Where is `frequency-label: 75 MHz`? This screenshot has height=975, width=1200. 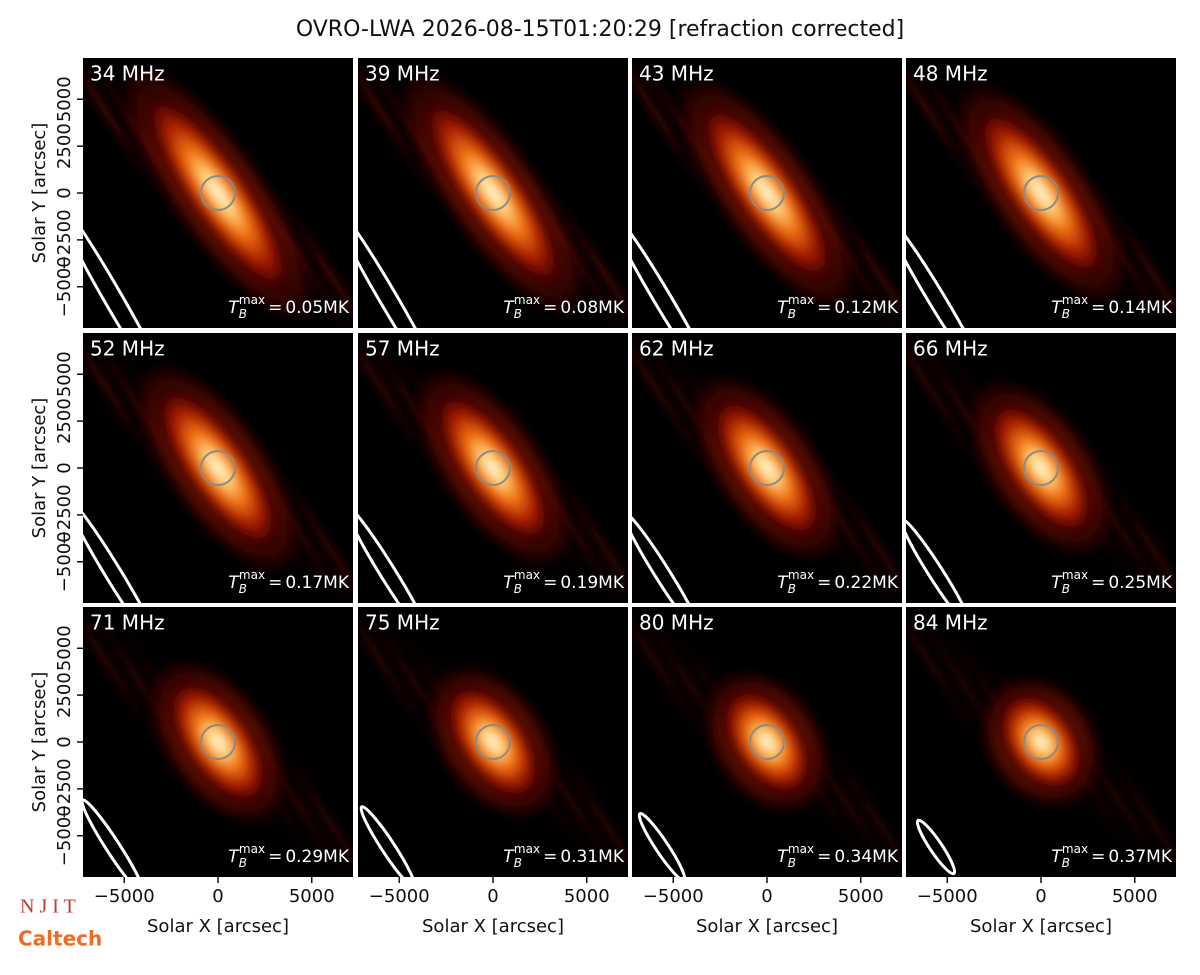 frequency-label: 75 MHz is located at coordinates (402, 623).